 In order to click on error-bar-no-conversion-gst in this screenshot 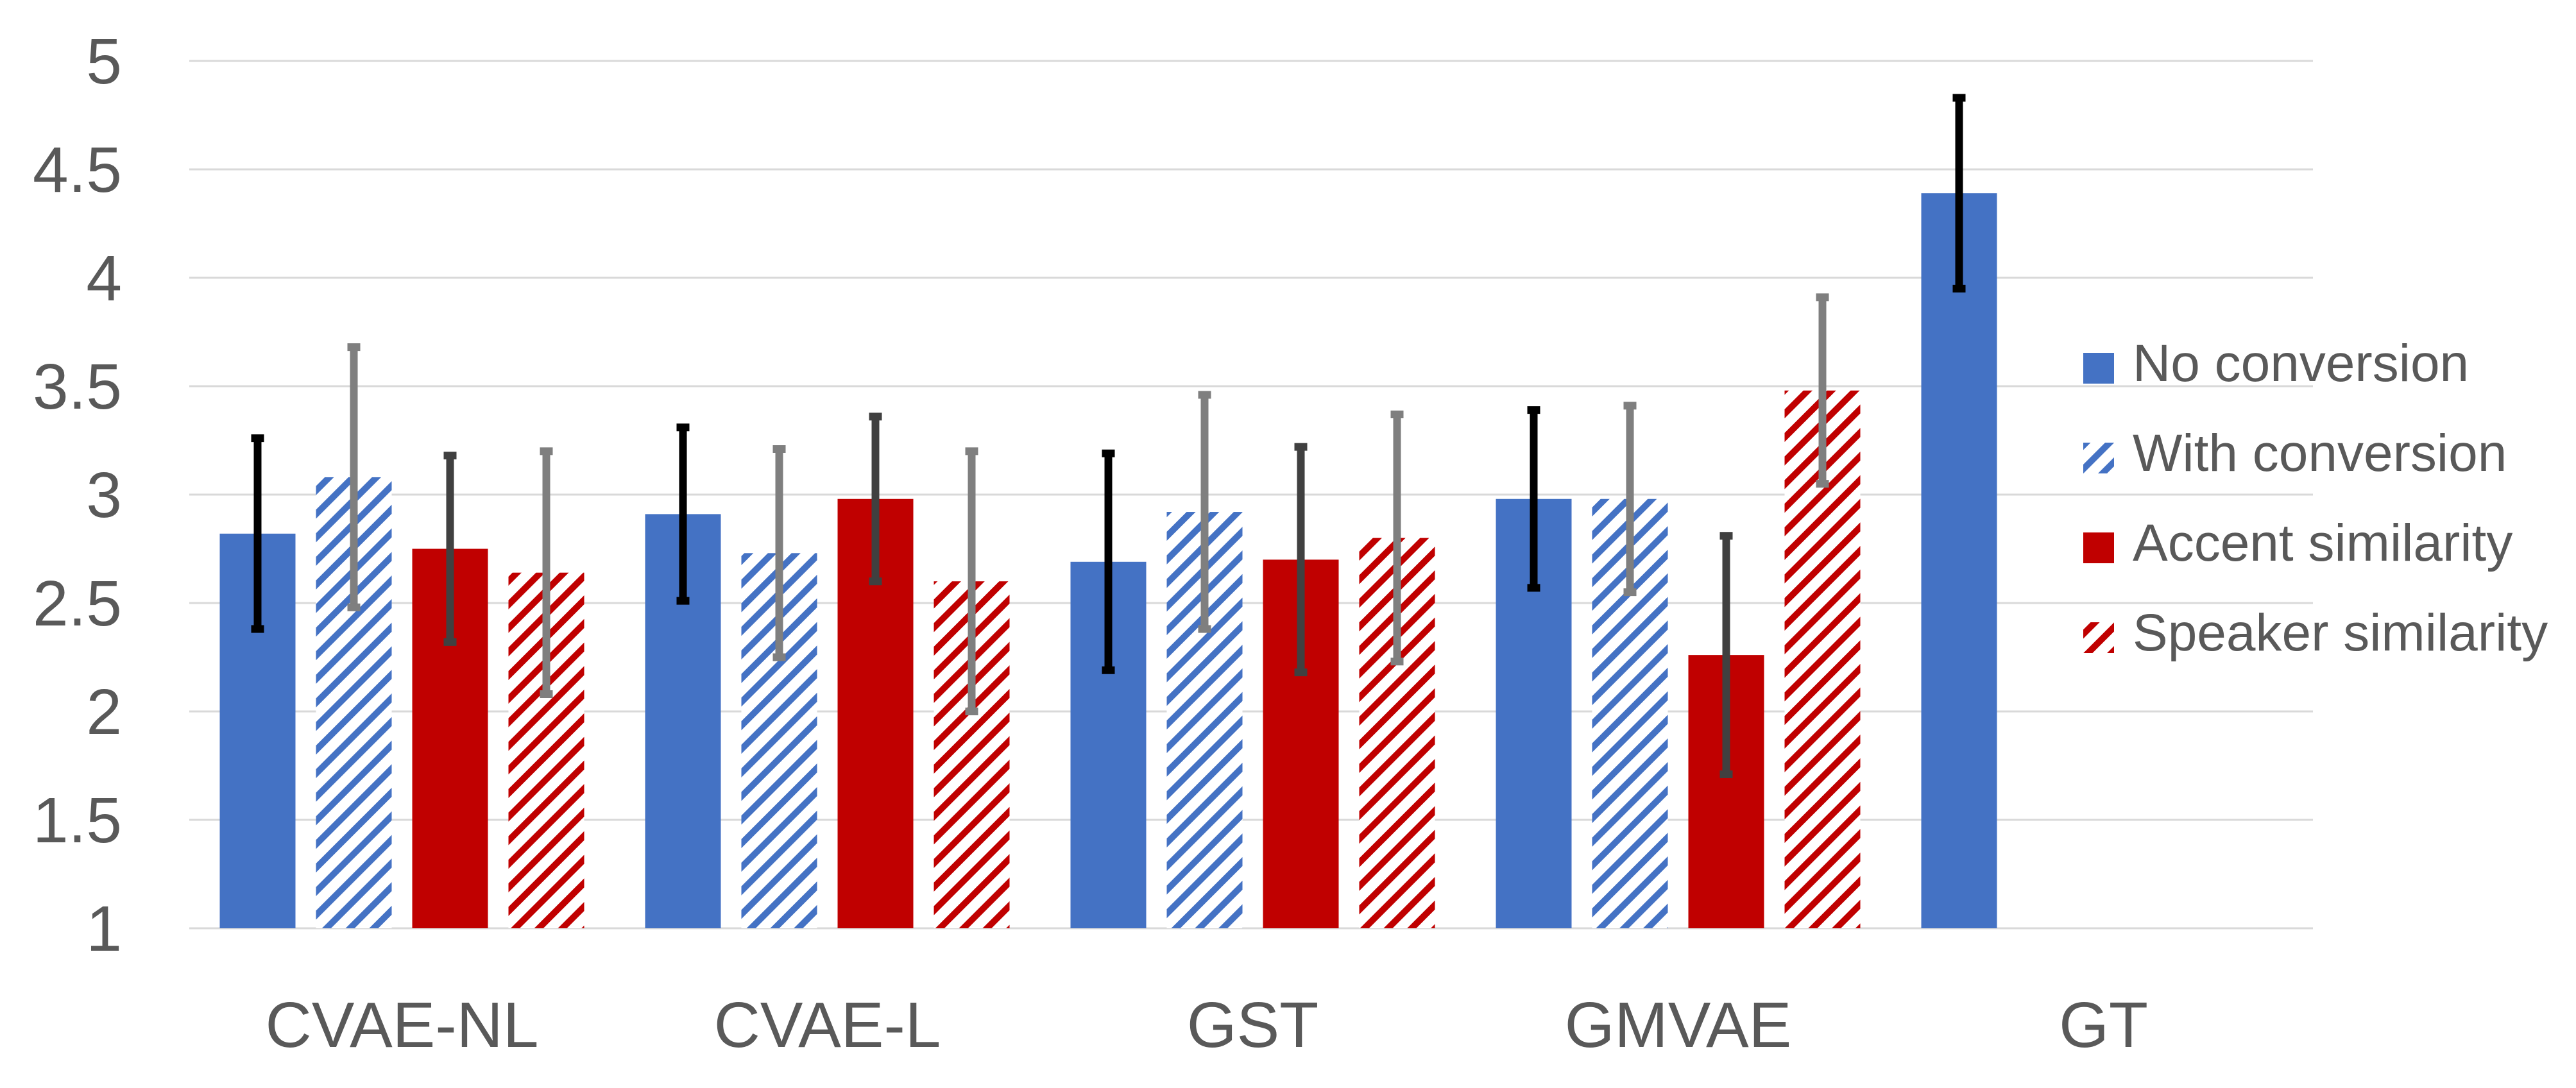, I will do `click(1108, 561)`.